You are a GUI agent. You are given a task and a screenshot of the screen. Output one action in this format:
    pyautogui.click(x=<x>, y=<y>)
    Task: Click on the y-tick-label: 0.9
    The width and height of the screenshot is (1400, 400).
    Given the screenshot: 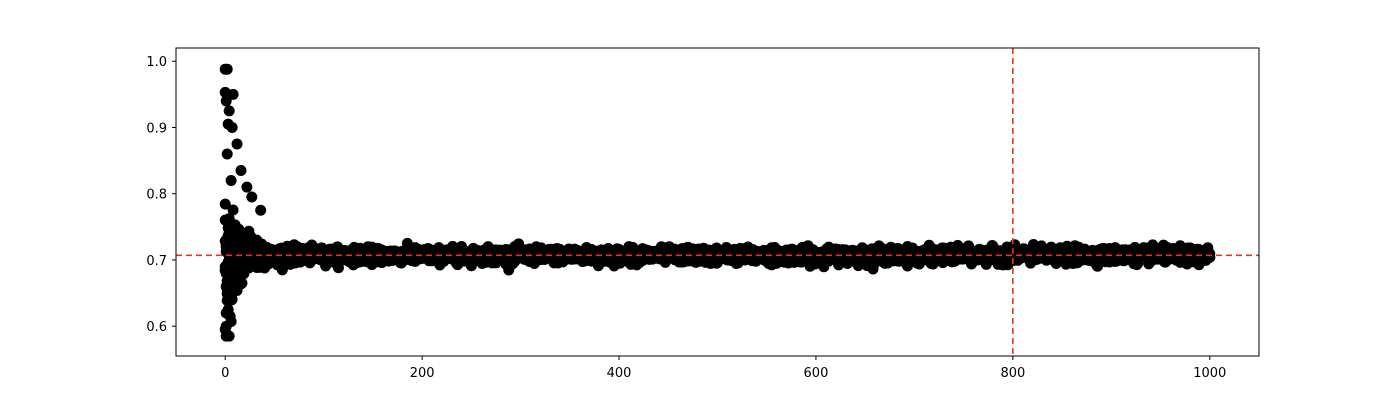 What is the action you would take?
    pyautogui.click(x=156, y=128)
    